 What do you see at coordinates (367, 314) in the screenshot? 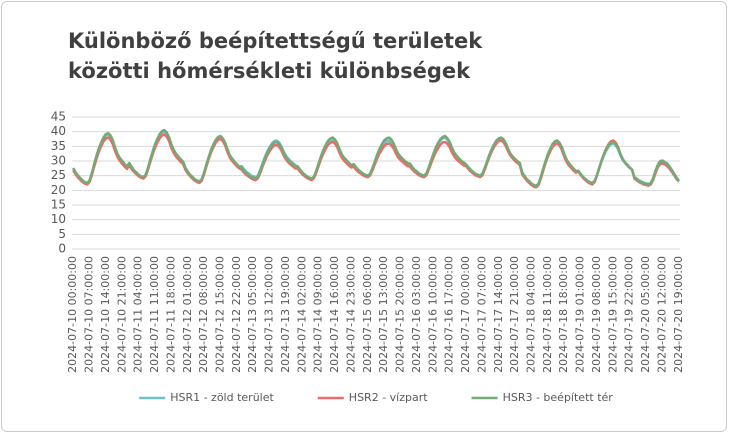
I see `x-tick-label: 2024-07-15 06:00:00` at bounding box center [367, 314].